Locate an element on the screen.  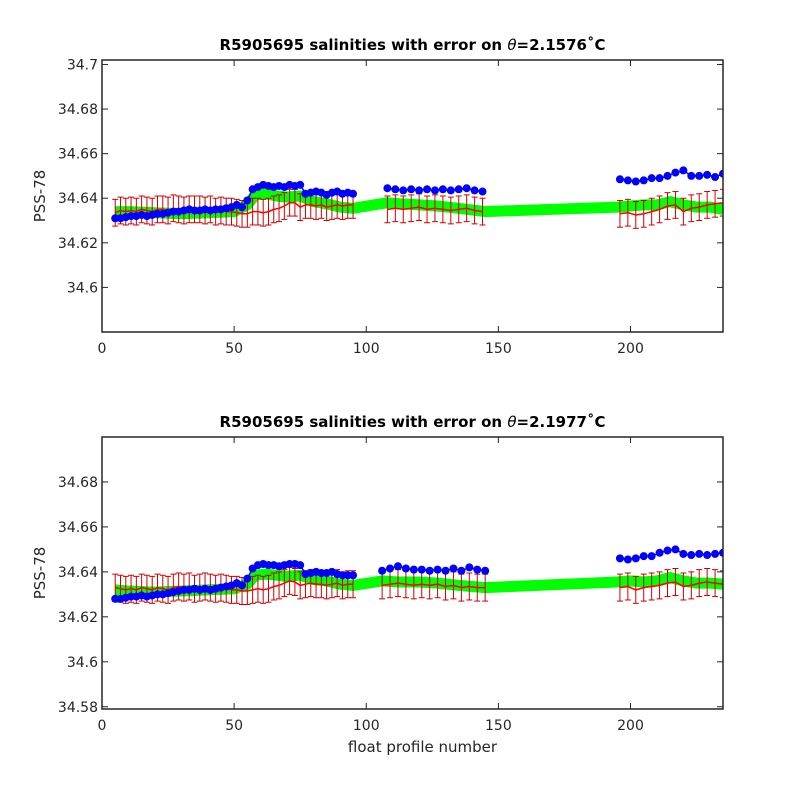
x-axis-label: float profile number is located at coordinates (423, 747).